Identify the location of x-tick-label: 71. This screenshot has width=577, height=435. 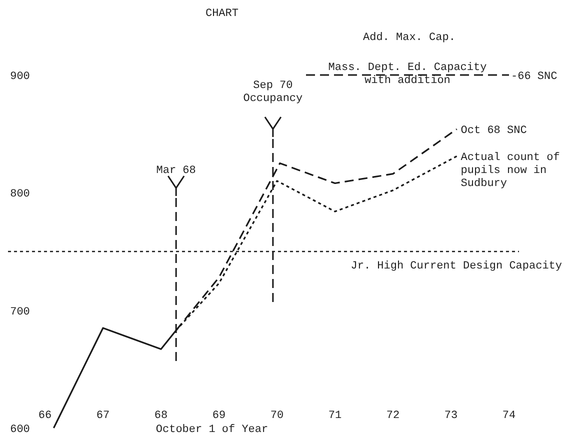
(335, 416).